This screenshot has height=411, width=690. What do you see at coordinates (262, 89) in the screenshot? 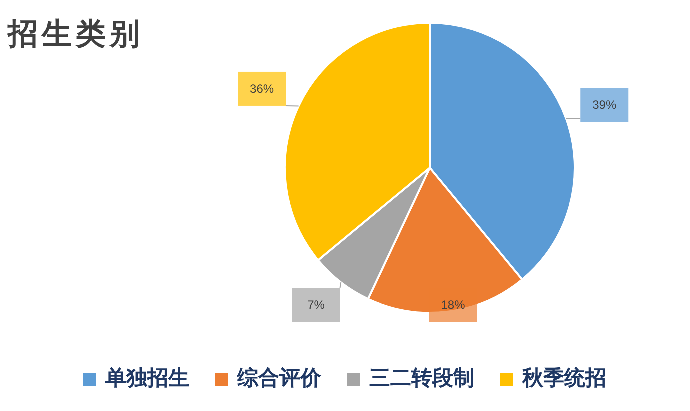
I see `data-label: 36%` at bounding box center [262, 89].